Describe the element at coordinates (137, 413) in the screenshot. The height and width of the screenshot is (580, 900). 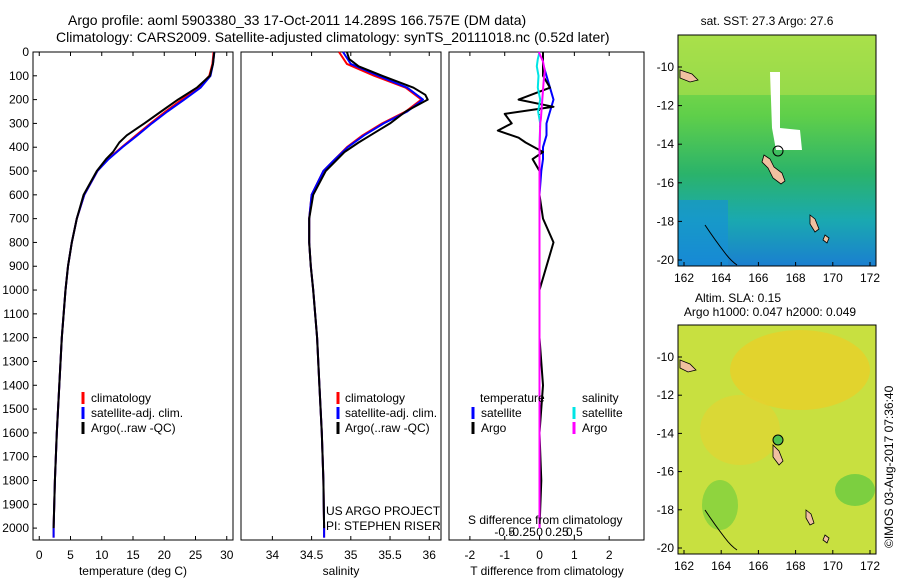
I see `legend-label-satellite: satellite-adj. clim.` at that location.